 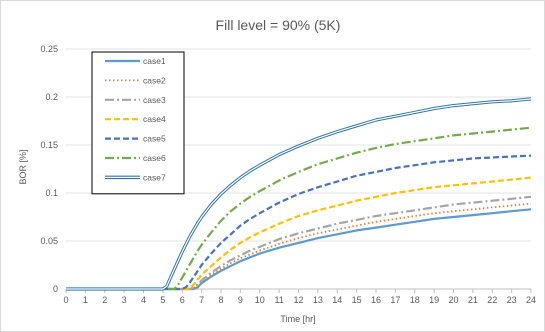 I want to click on x-tick-label: 12, so click(x=298, y=300).